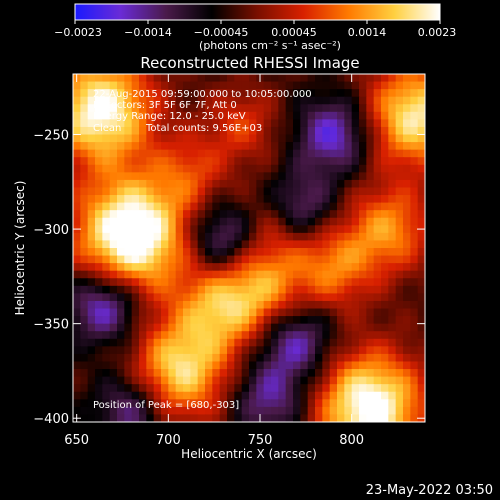 This screenshot has width=500, height=500. Describe the element at coordinates (165, 105) in the screenshot. I see `annotation-detectors: Detectors: 3F 5F 6F 7F, Att 0` at that location.